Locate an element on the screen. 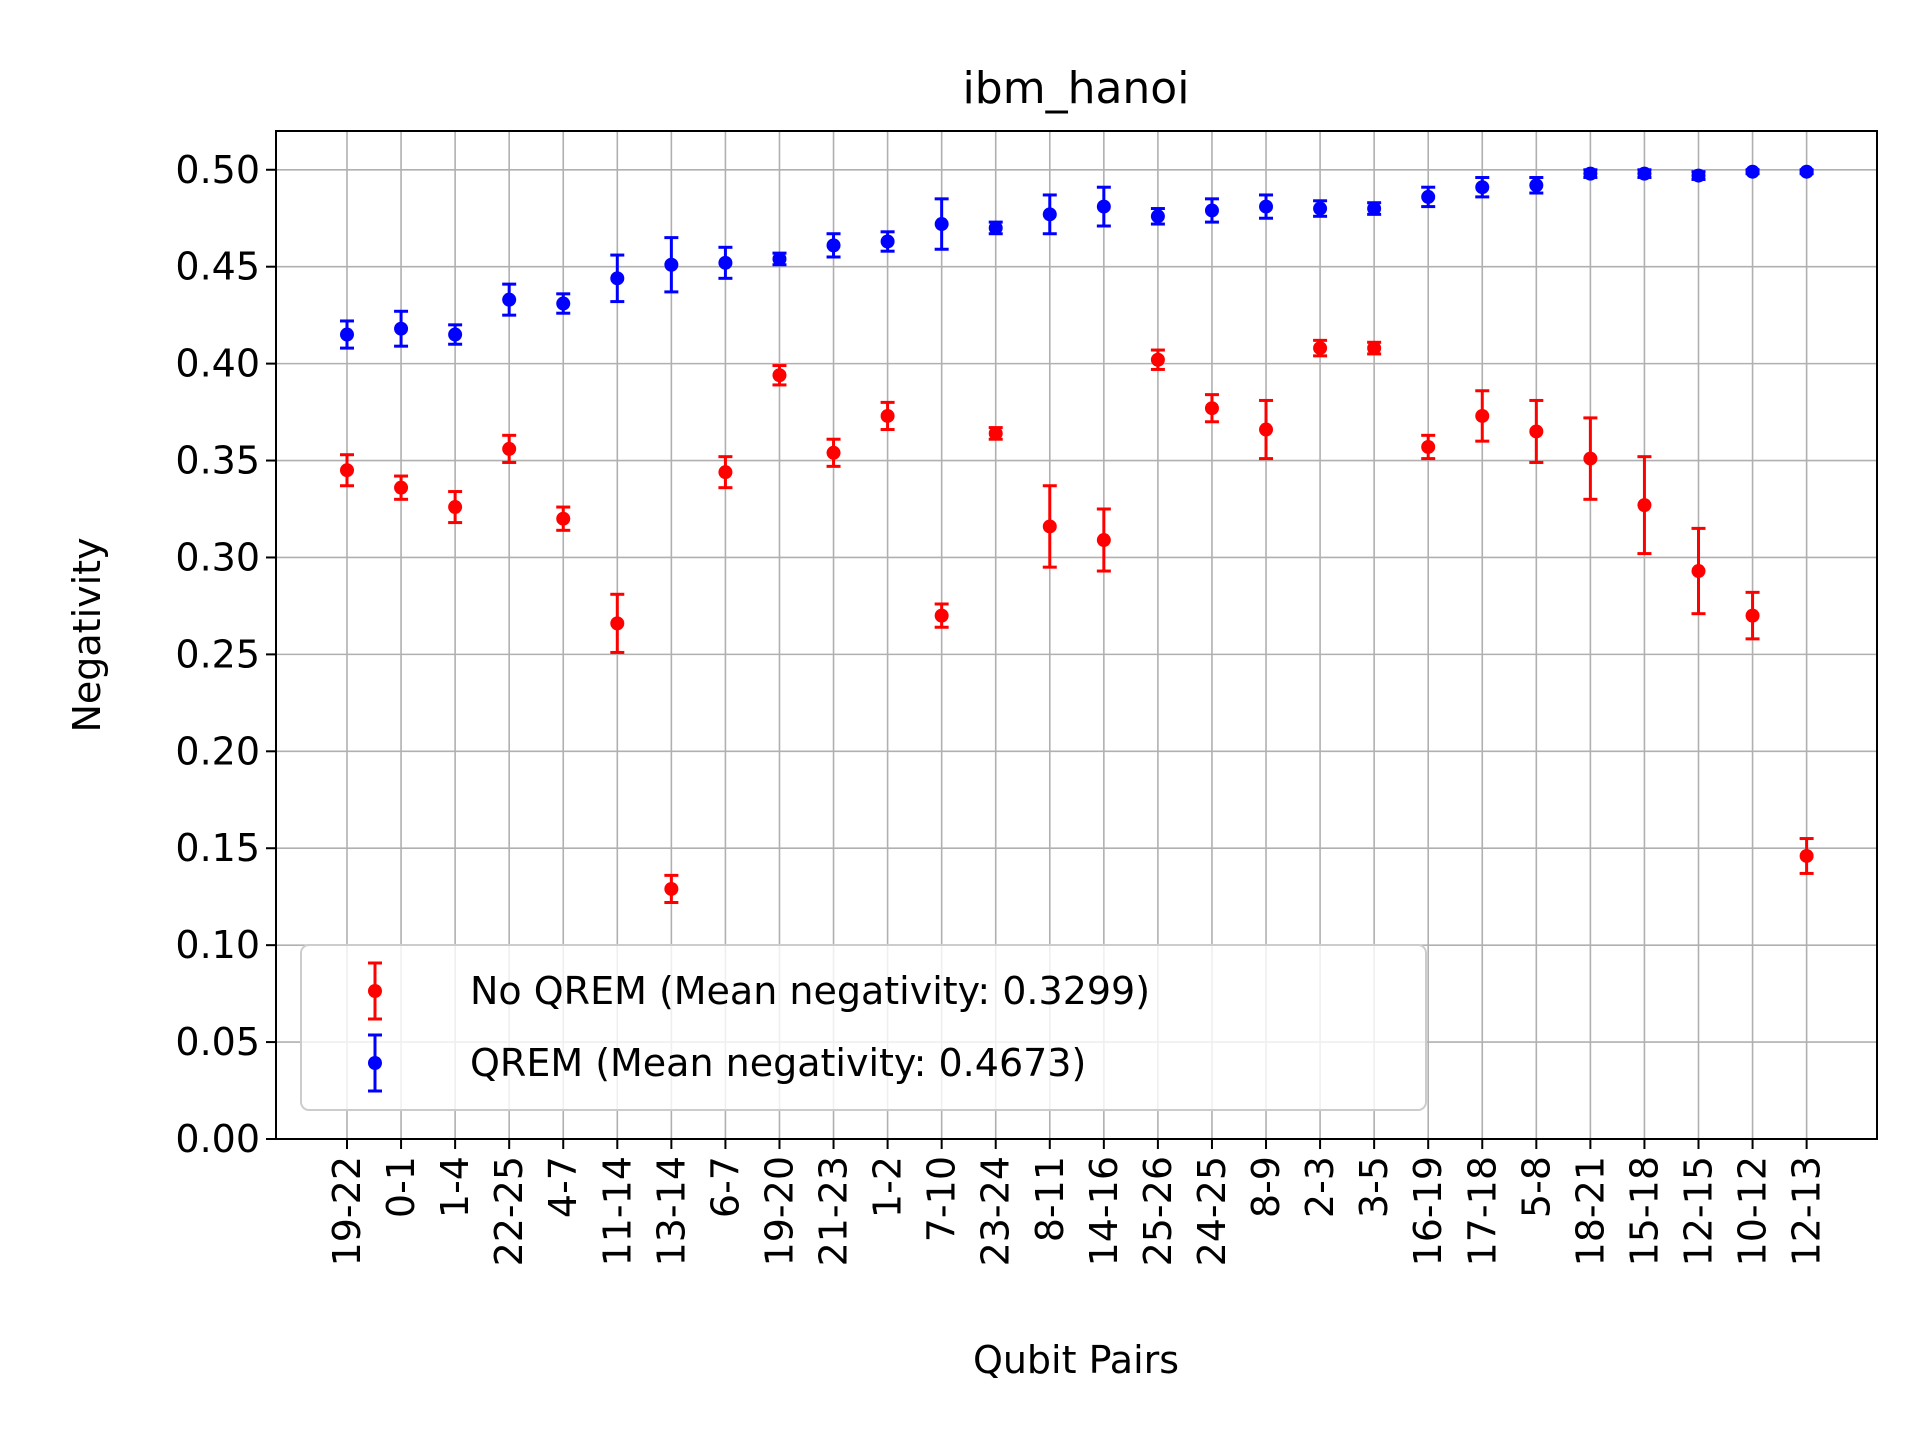 Image resolution: width=1920 pixels, height=1440 pixels. legend-box is located at coordinates (863, 1027).